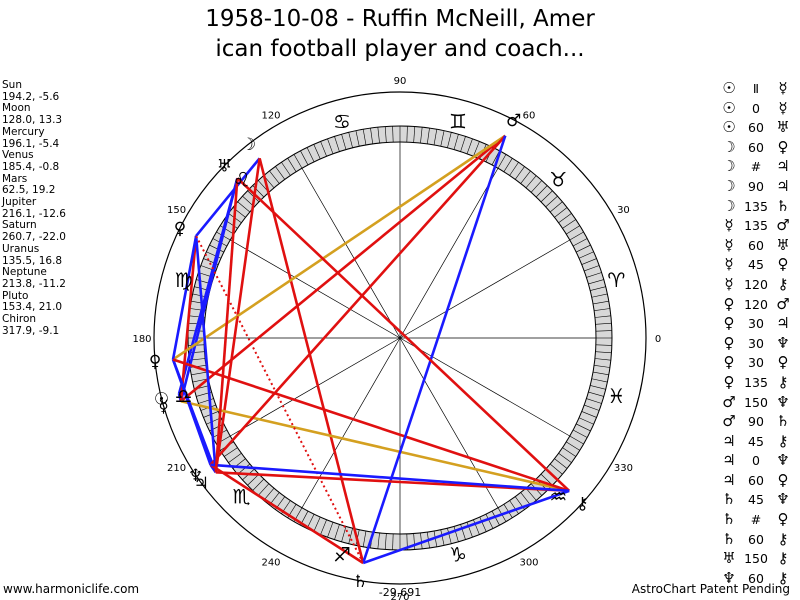 The image size is (800, 600). Describe the element at coordinates (616, 396) in the screenshot. I see `pisces-sign-icon: ♓` at that location.